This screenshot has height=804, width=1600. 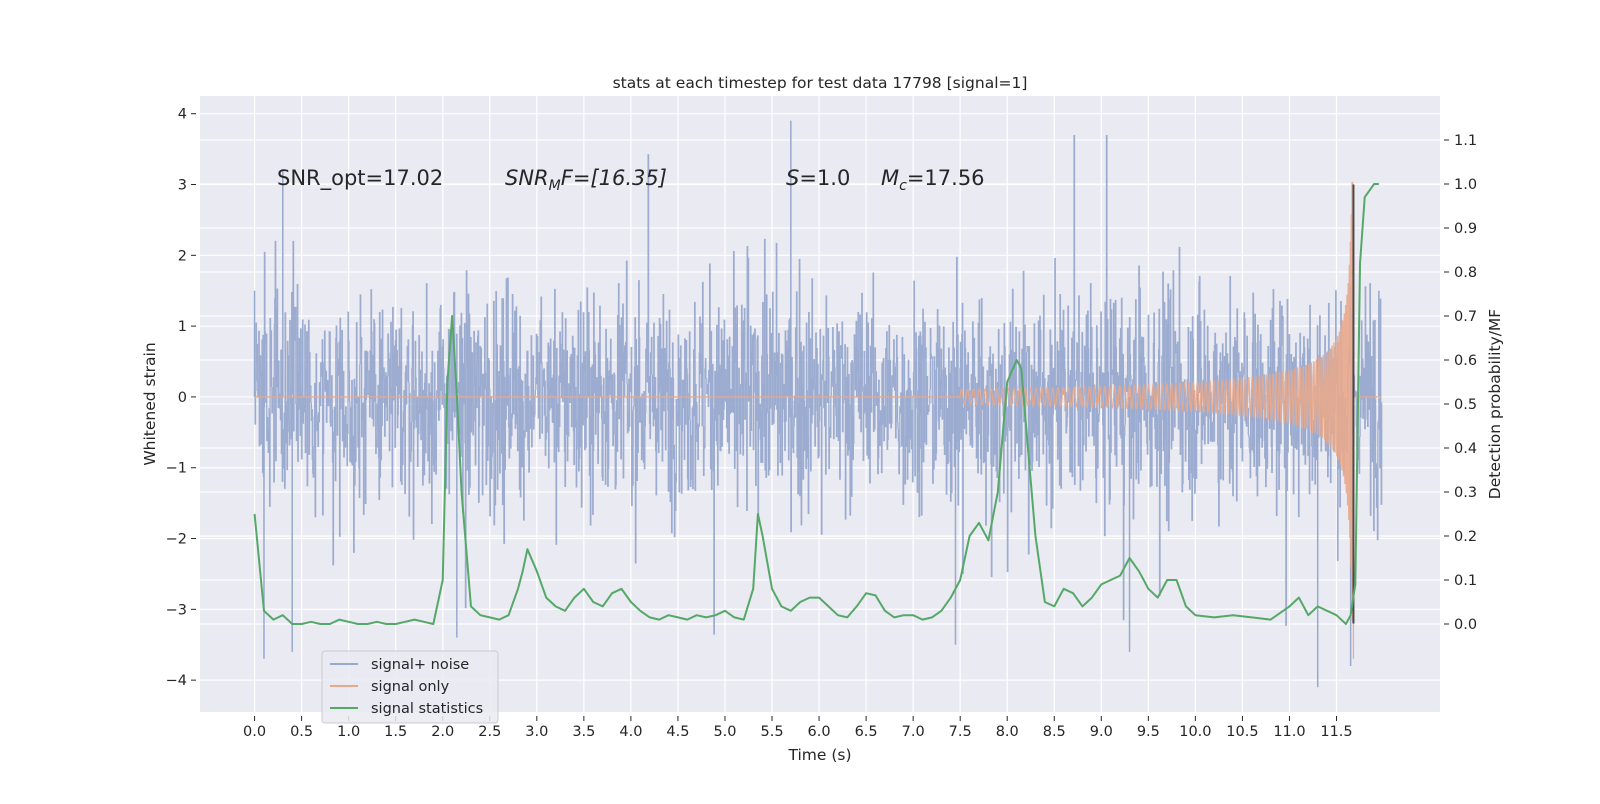 I want to click on annotation-s-rest: =1.0, so click(x=824, y=178).